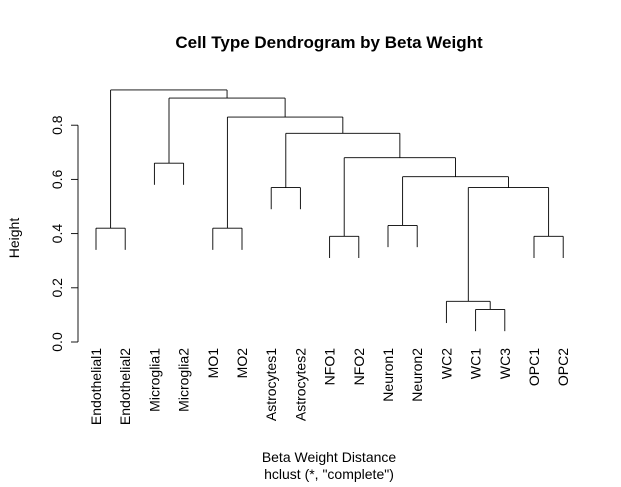 Image resolution: width=621 pixels, height=487 pixels. I want to click on y-tick-label: 0.2, so click(57, 288).